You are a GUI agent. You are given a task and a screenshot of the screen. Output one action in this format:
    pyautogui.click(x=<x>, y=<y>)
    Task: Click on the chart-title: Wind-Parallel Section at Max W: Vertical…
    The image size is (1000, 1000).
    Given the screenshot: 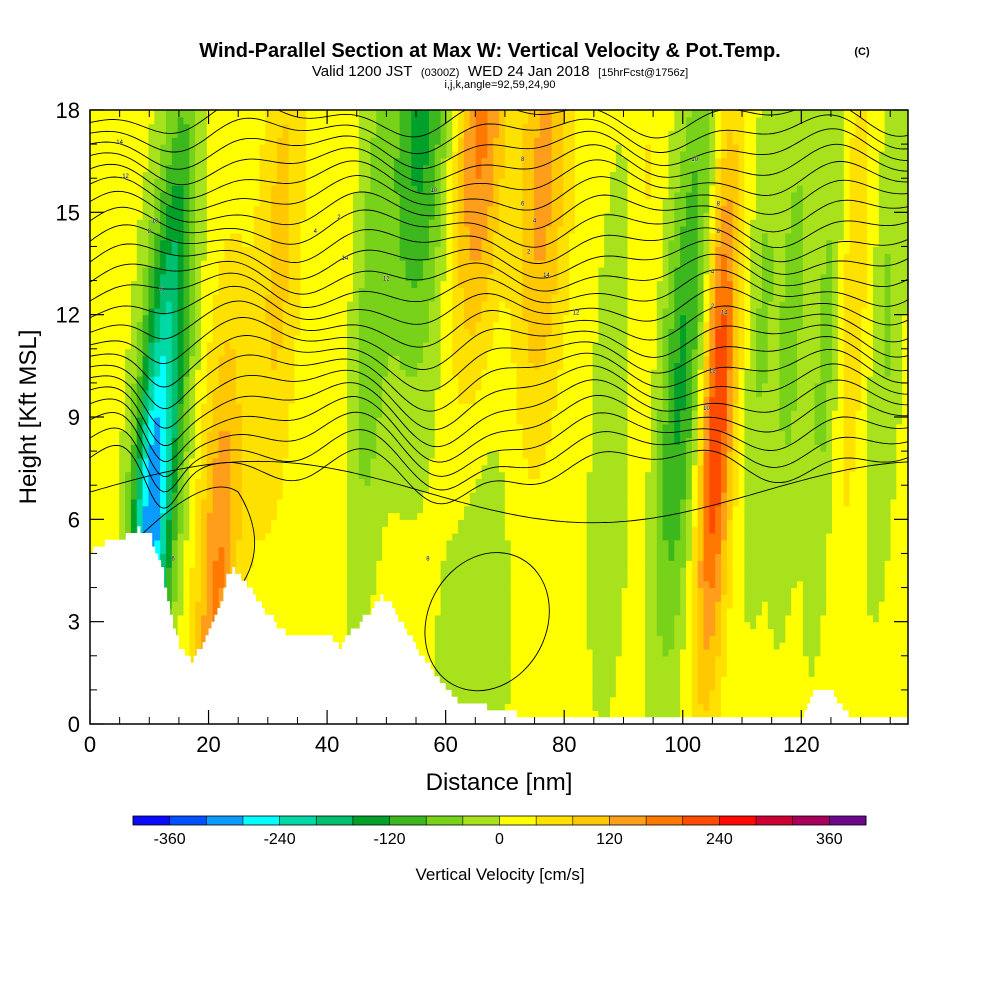 What is the action you would take?
    pyautogui.click(x=489, y=51)
    